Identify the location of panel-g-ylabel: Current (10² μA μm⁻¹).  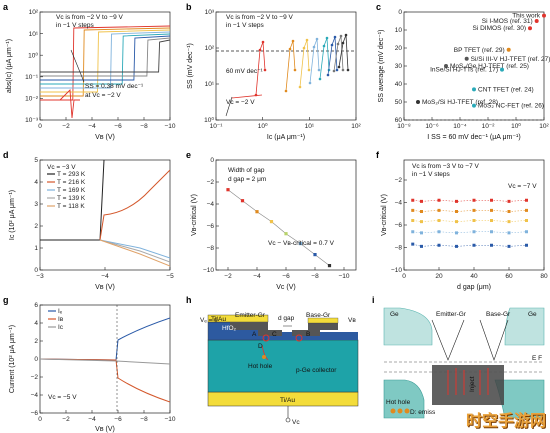
(12, 359).